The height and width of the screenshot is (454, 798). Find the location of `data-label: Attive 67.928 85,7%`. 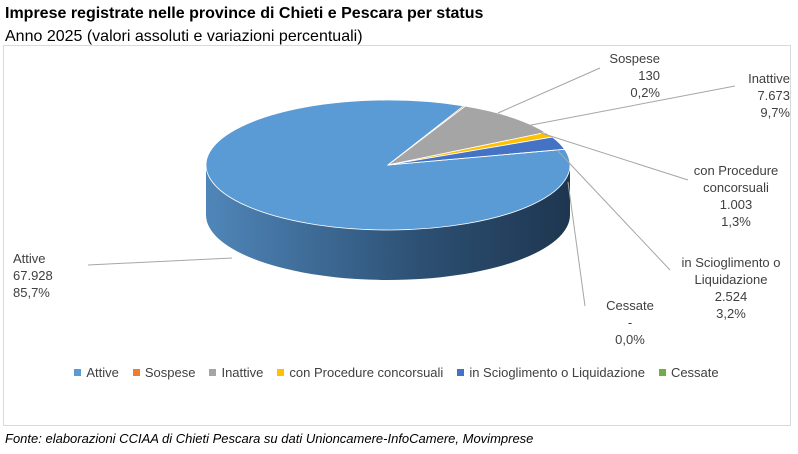

data-label: Attive 67.928 85,7% is located at coordinates (53, 275).